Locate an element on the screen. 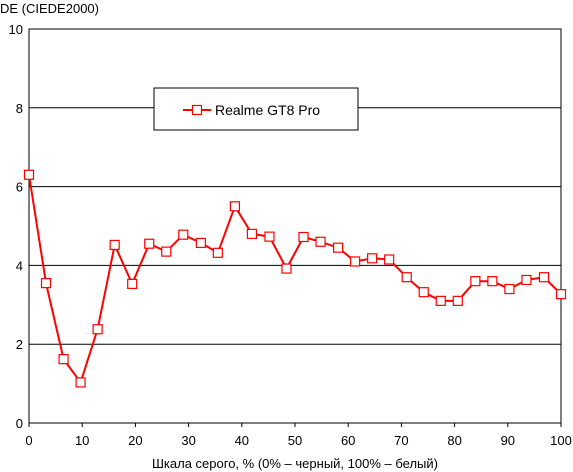 The width and height of the screenshot is (573, 472). y-tick-label: 8 is located at coordinates (19, 108).